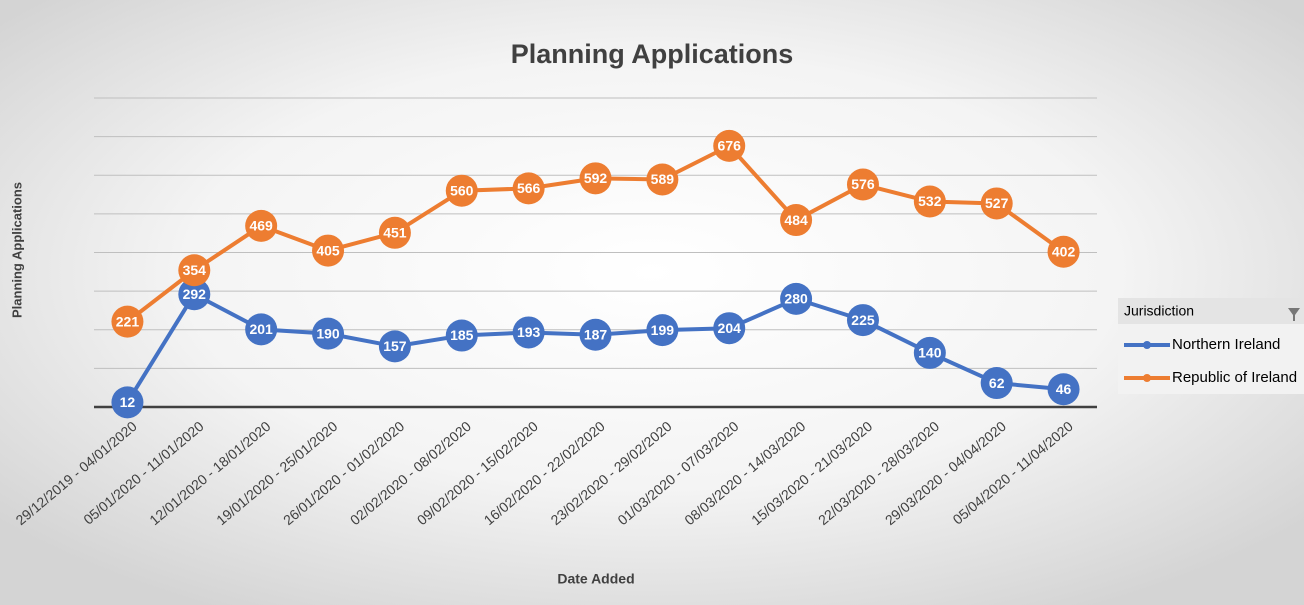 The image size is (1304, 605). I want to click on data-label: 676, so click(730, 146).